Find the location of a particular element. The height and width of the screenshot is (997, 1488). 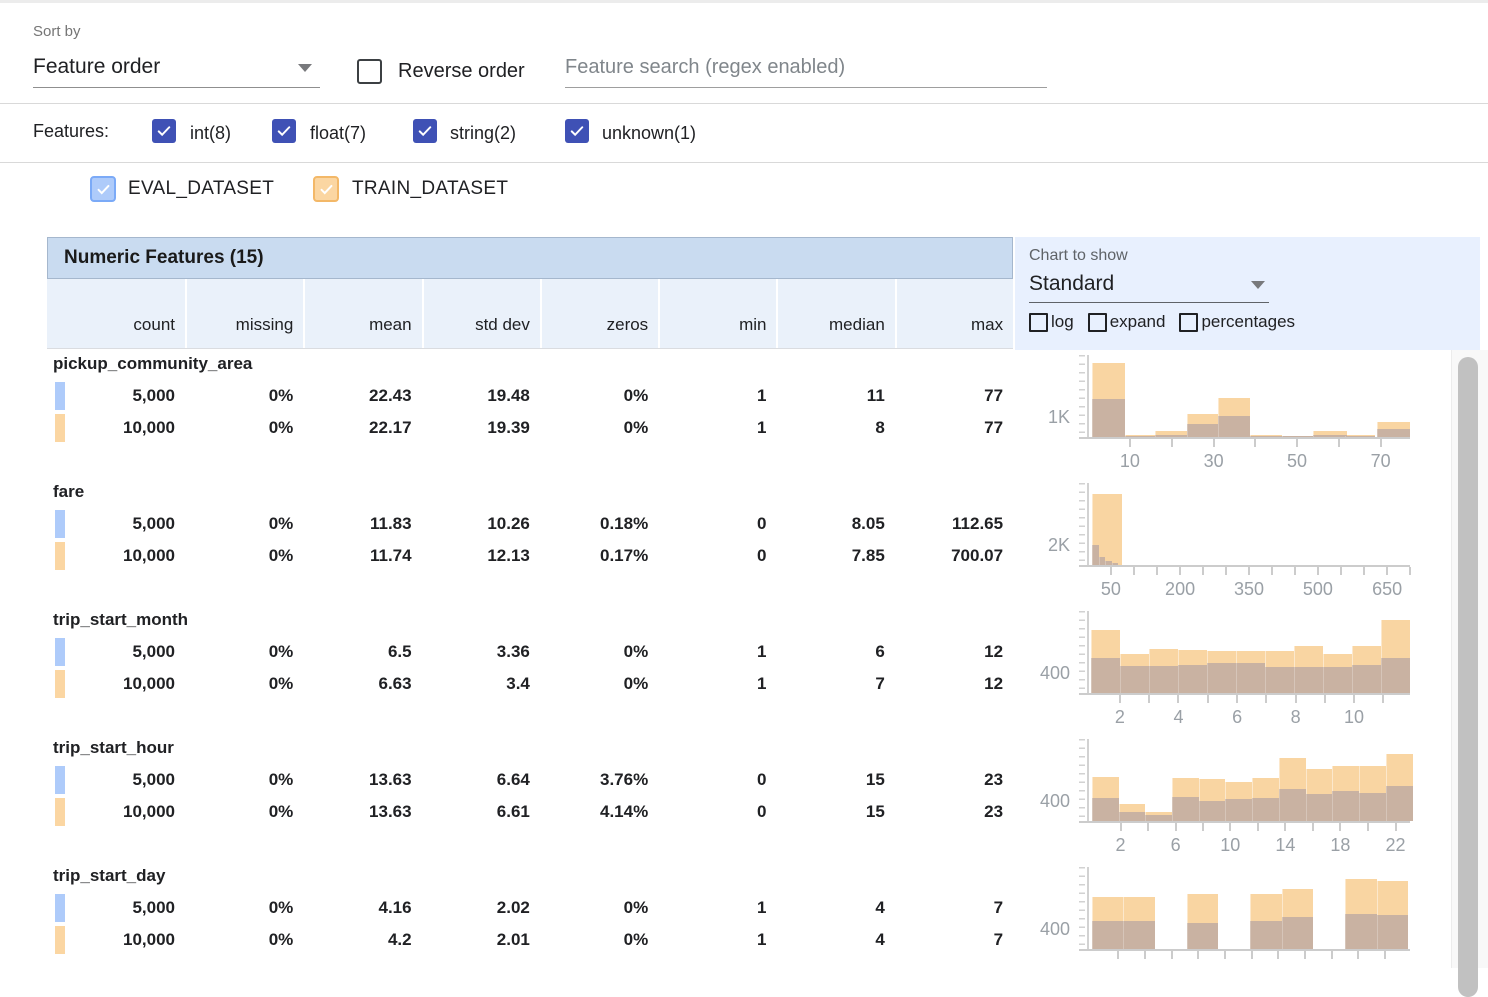

stat-cell: 77 is located at coordinates (994, 395).